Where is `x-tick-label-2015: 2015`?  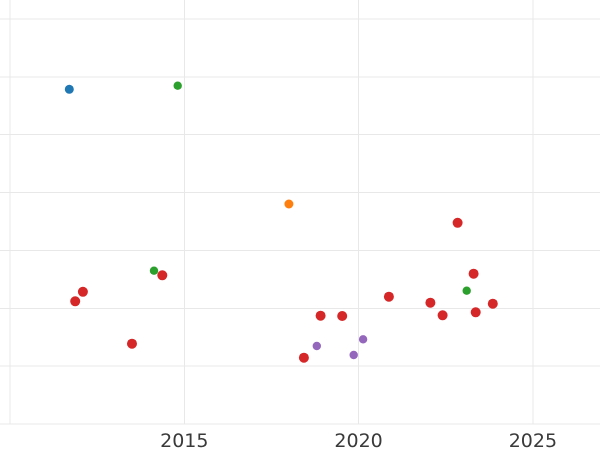 x-tick-label-2015: 2015 is located at coordinates (184, 440).